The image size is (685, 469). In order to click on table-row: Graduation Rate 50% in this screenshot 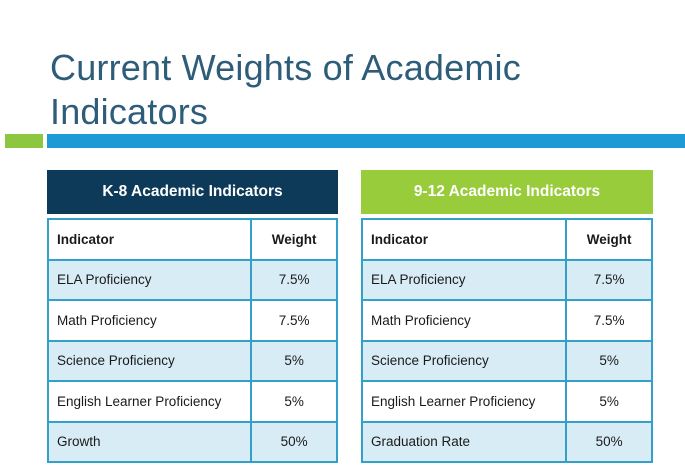, I will do `click(506, 441)`.